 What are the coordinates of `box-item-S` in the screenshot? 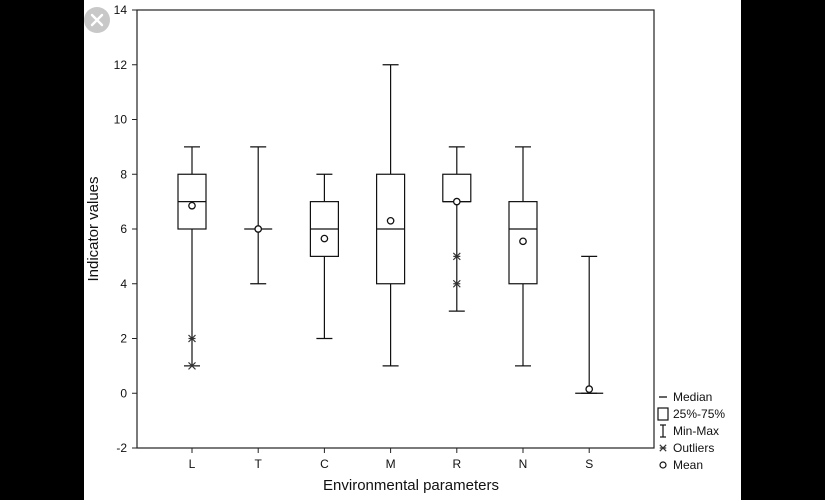 It's located at (589, 324).